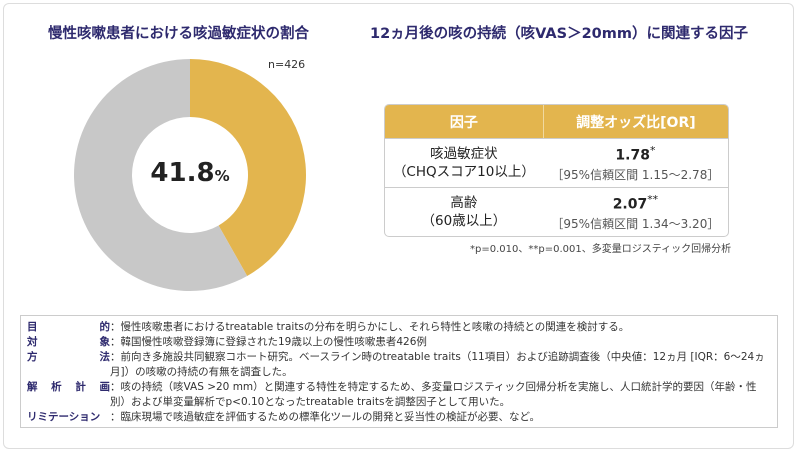  What do you see at coordinates (630, 204) in the screenshot?
I see `or-value: 2.07` at bounding box center [630, 204].